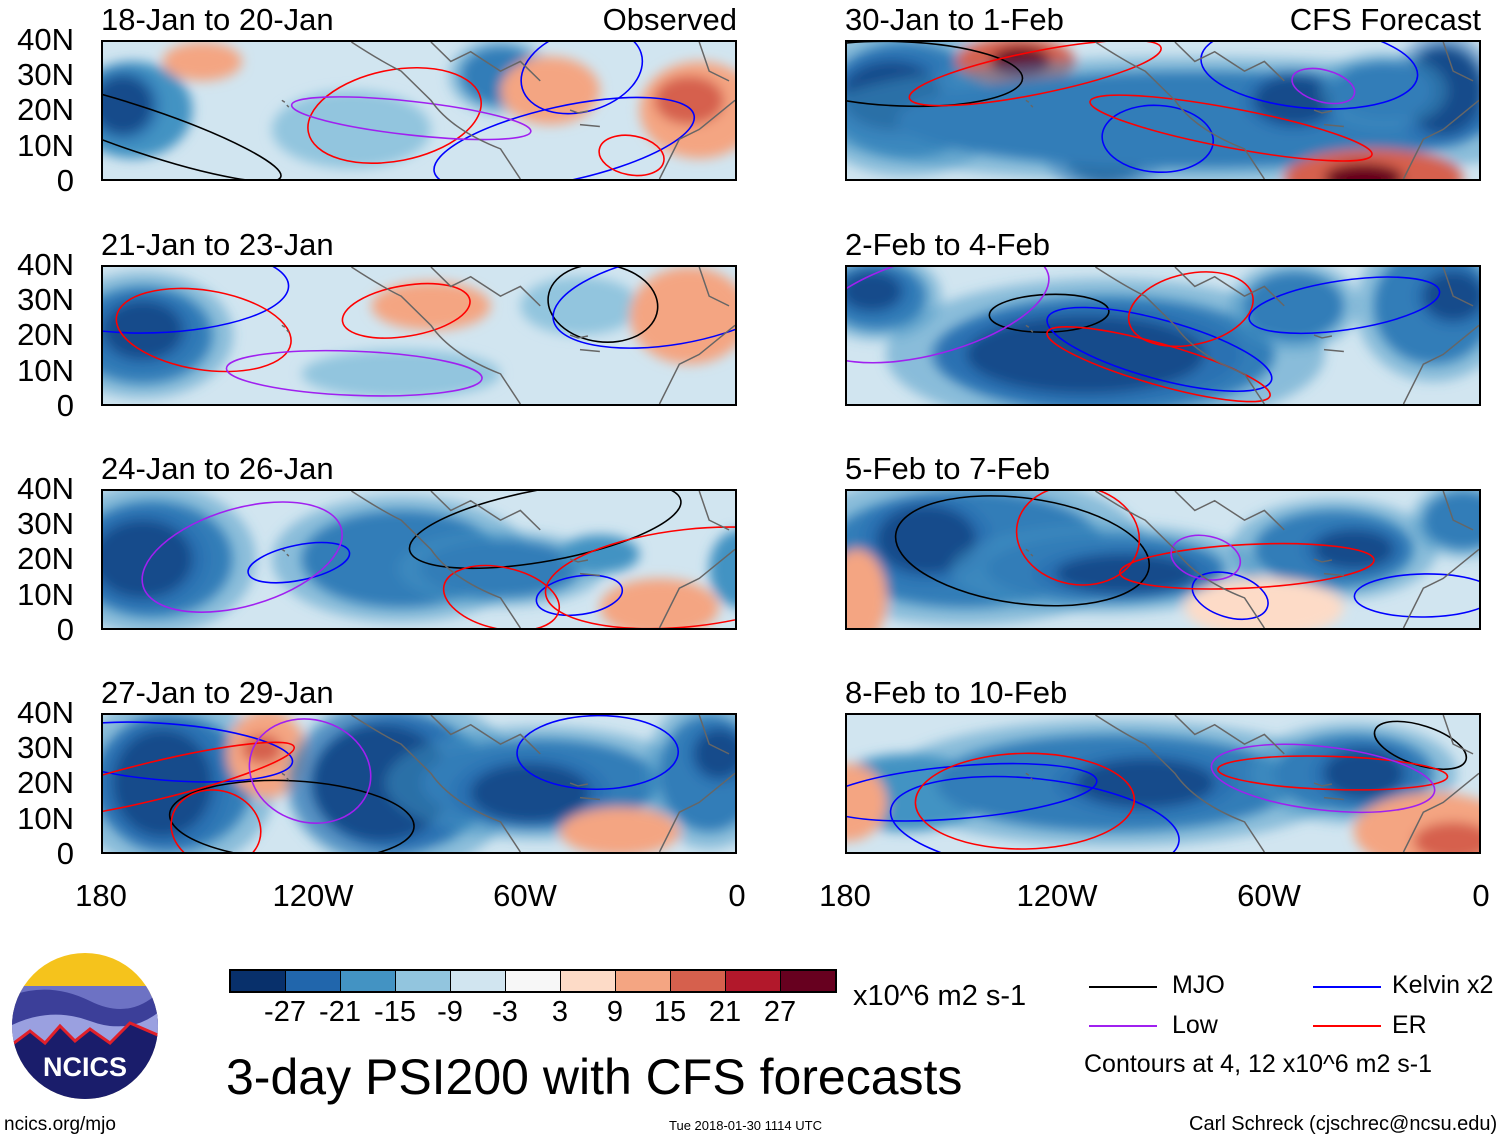  What do you see at coordinates (217, 692) in the screenshot?
I see `panel-title: 27-Jan to 29-Jan` at bounding box center [217, 692].